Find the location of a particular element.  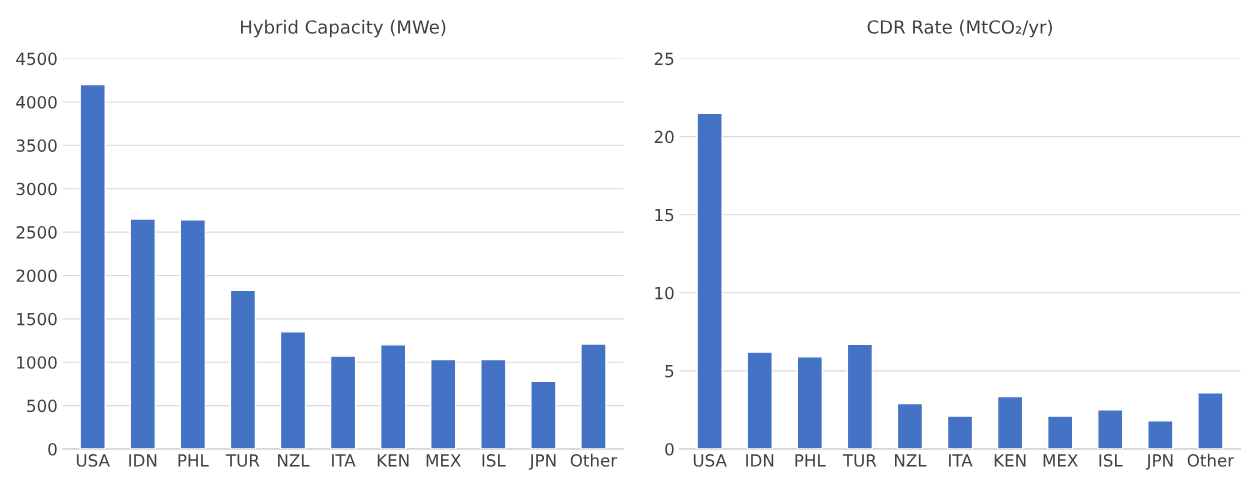

y-tick-label: 20 is located at coordinates (664, 137).